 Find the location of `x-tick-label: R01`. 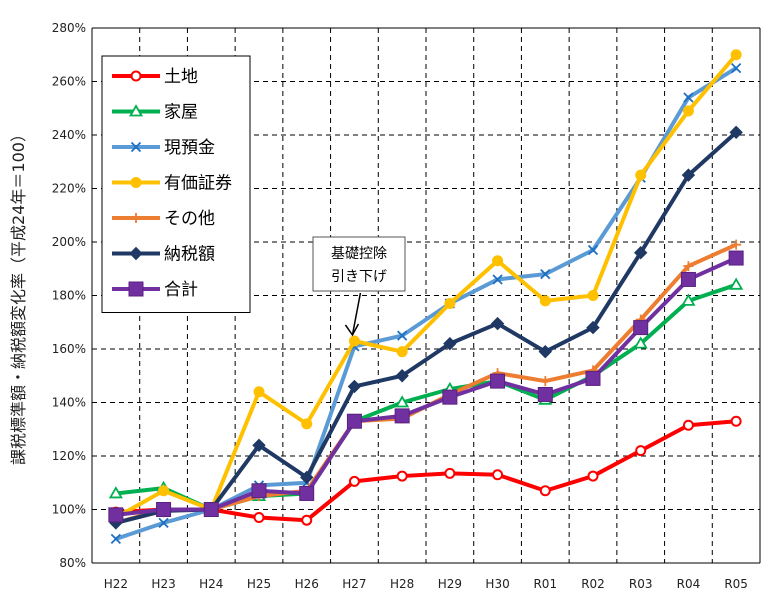

x-tick-label: R01 is located at coordinates (545, 584).